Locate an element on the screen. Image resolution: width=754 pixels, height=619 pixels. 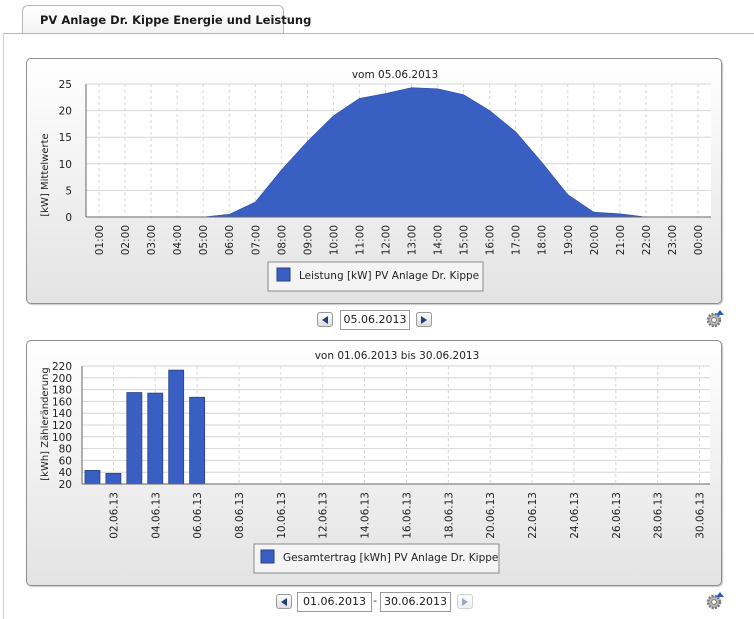
day-xtick-label: 21:00 is located at coordinates (621, 240).